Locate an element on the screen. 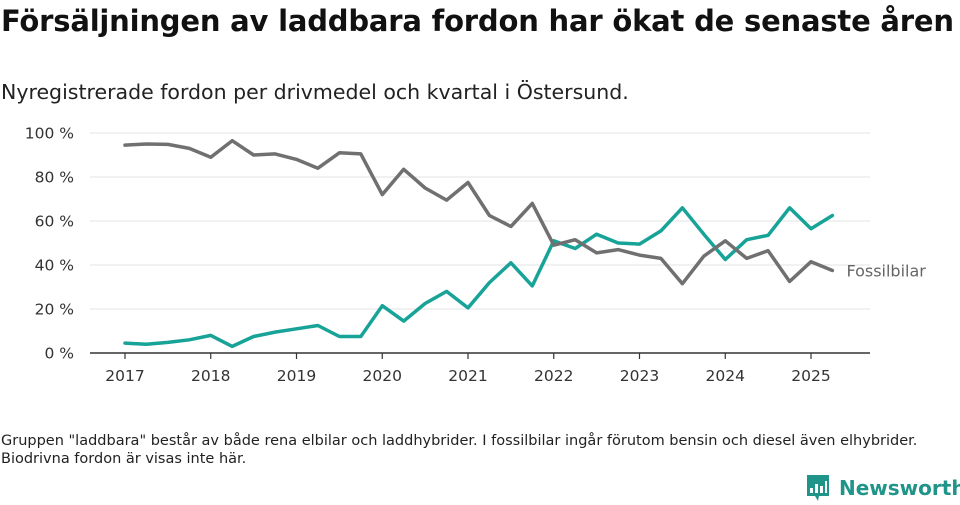 The height and width of the screenshot is (505, 960). x-tick-label: 2020 is located at coordinates (382, 376).